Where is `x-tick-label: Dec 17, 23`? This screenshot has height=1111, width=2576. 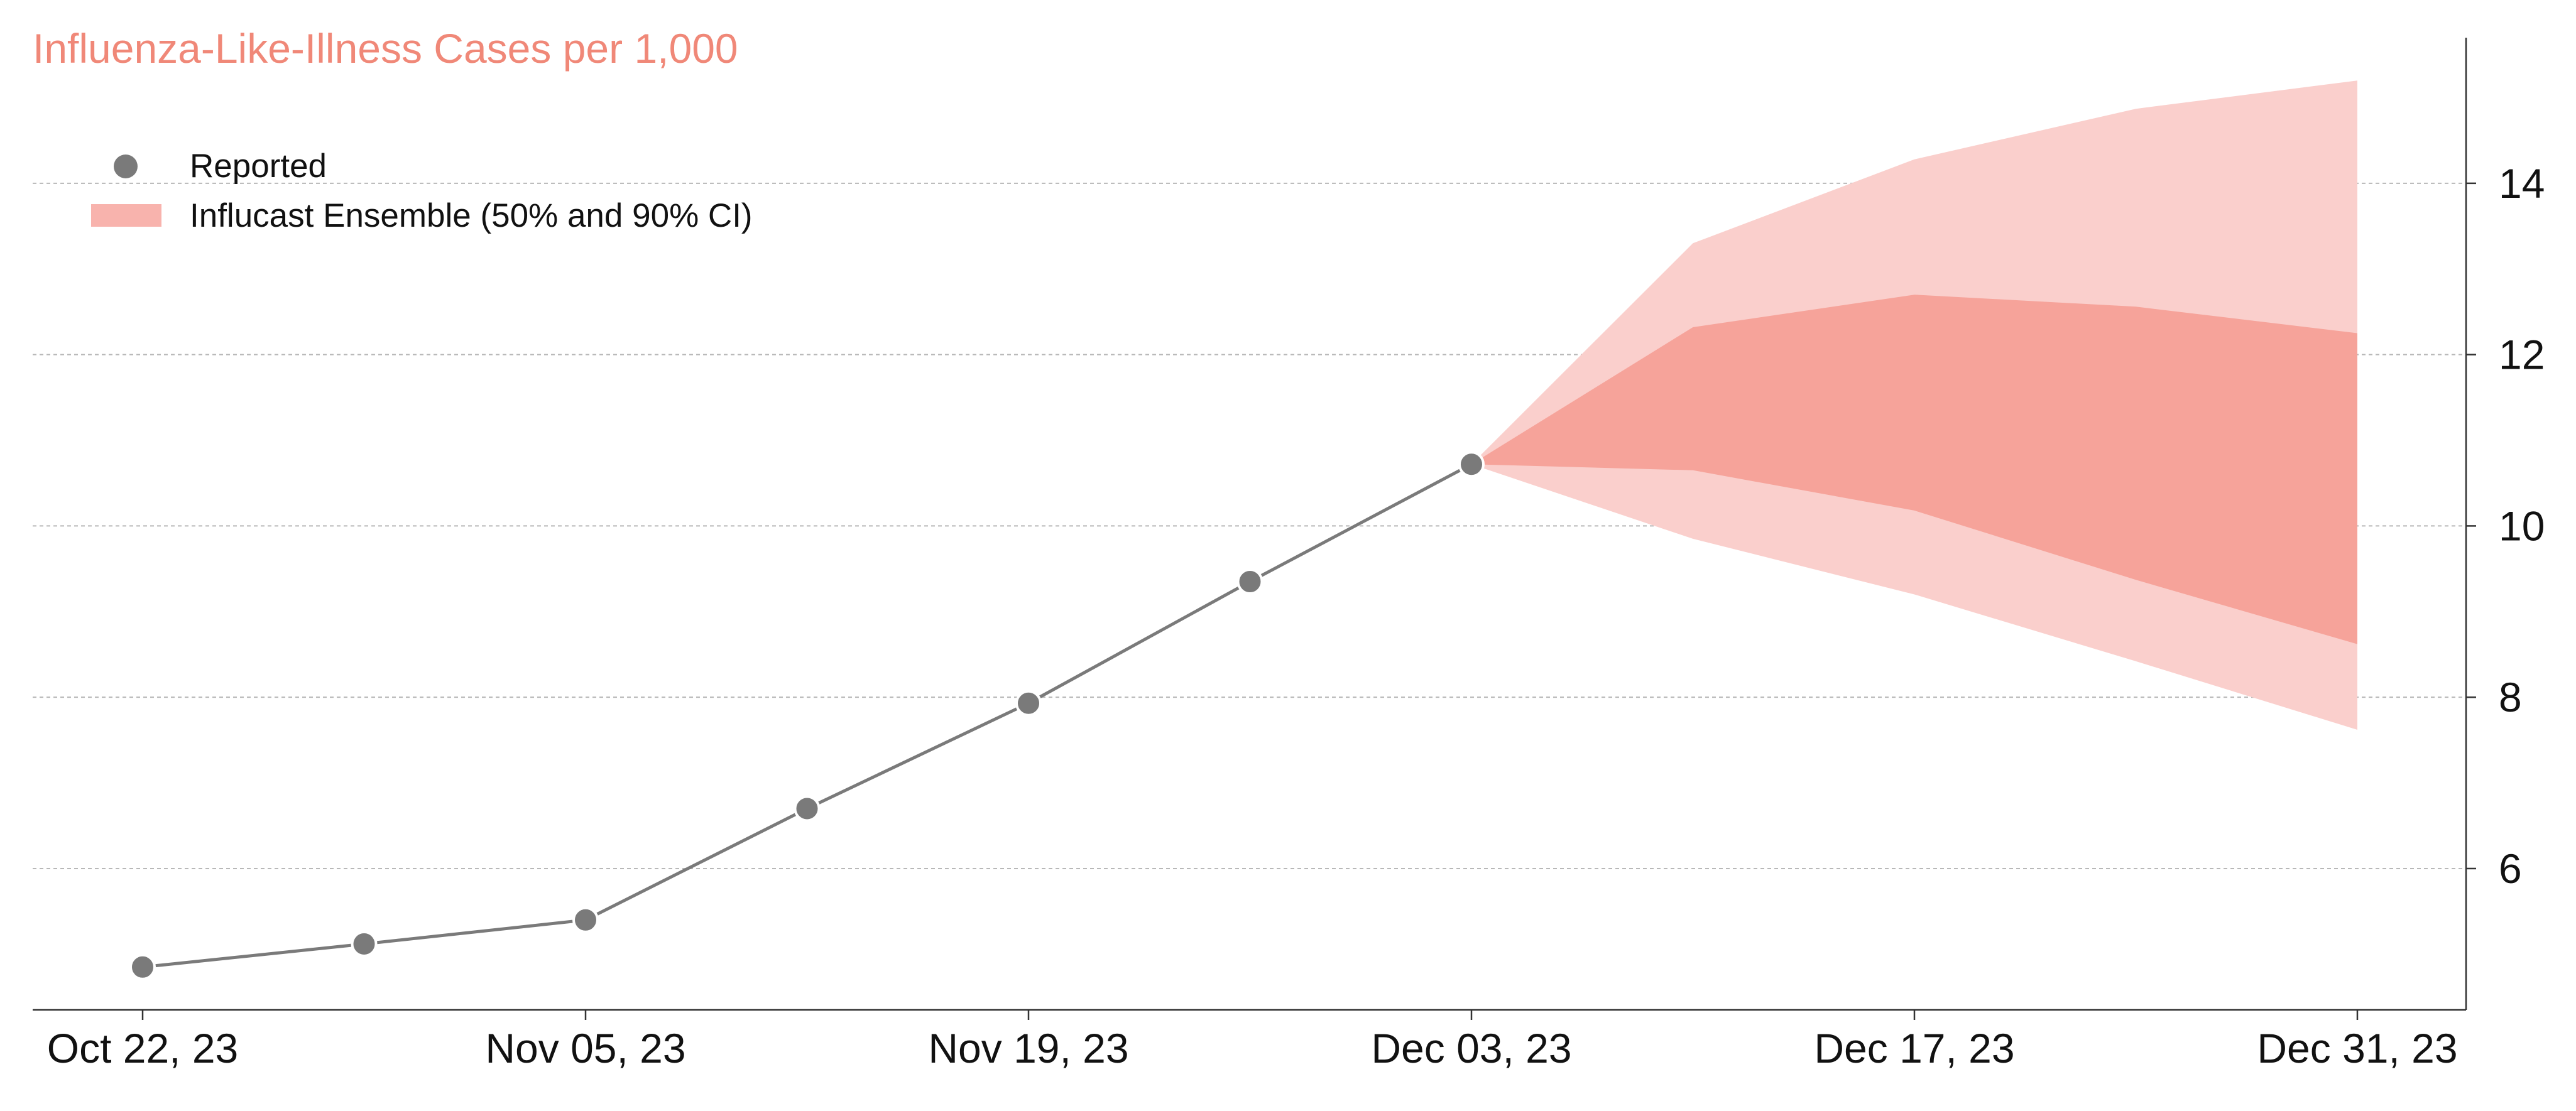 x-tick-label: Dec 17, 23 is located at coordinates (1914, 1048).